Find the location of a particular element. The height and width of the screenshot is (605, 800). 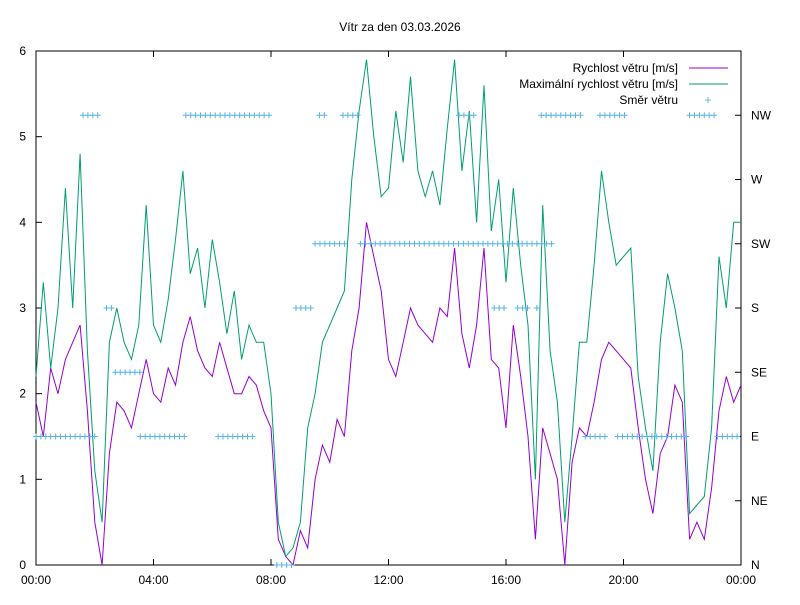

y-tick-label: 5 is located at coordinates (22, 137).